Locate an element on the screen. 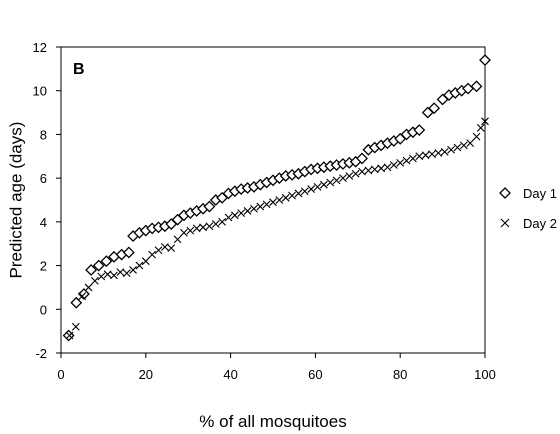 This screenshot has width=560, height=434. y-tick-label: 10 is located at coordinates (40, 91).